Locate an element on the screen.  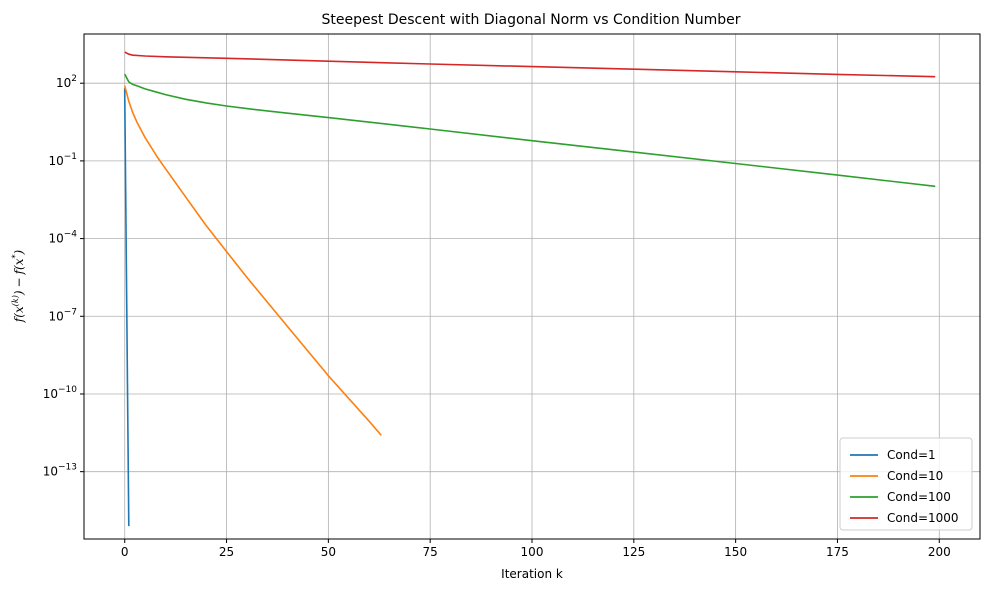
y-label-f: f is located at coordinates (19, 319).